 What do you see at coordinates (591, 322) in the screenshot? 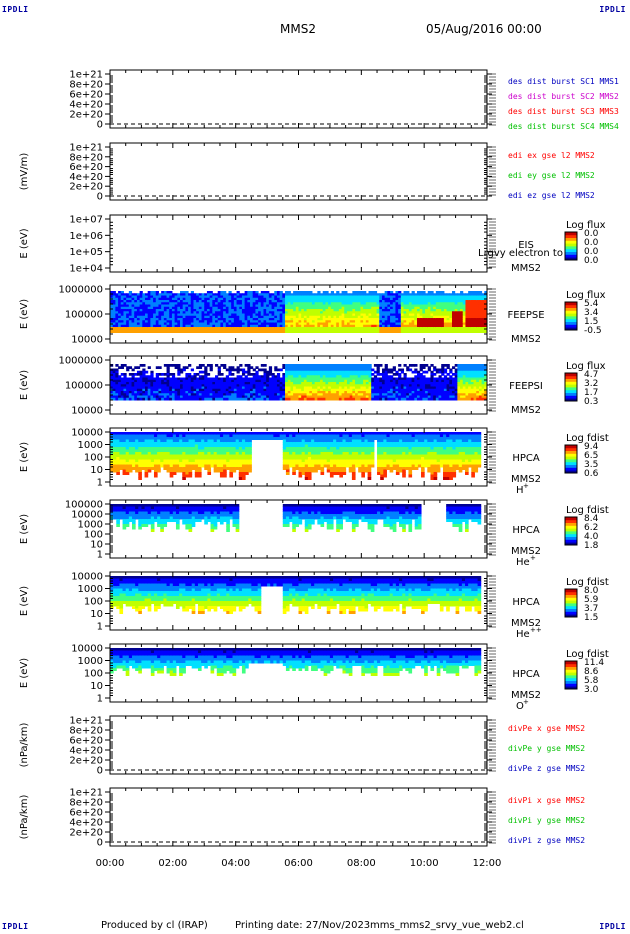
I see `colorbar-tick: 1.5` at bounding box center [591, 322].